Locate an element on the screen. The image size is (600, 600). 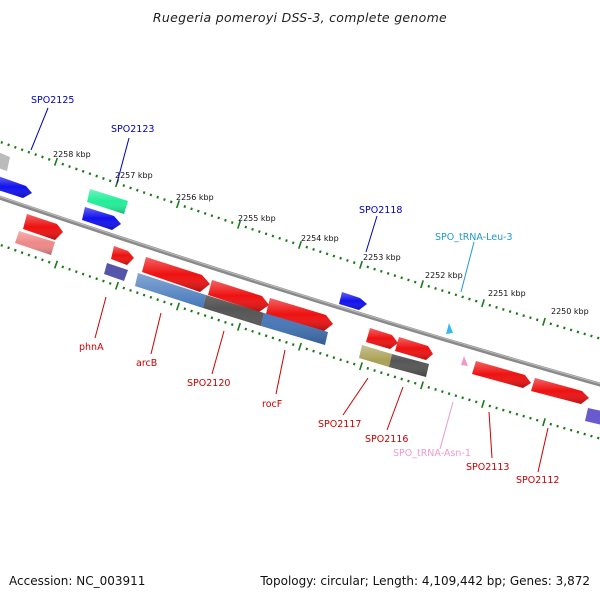
ruler-label-2258: 2258 kbp is located at coordinates (72, 154).